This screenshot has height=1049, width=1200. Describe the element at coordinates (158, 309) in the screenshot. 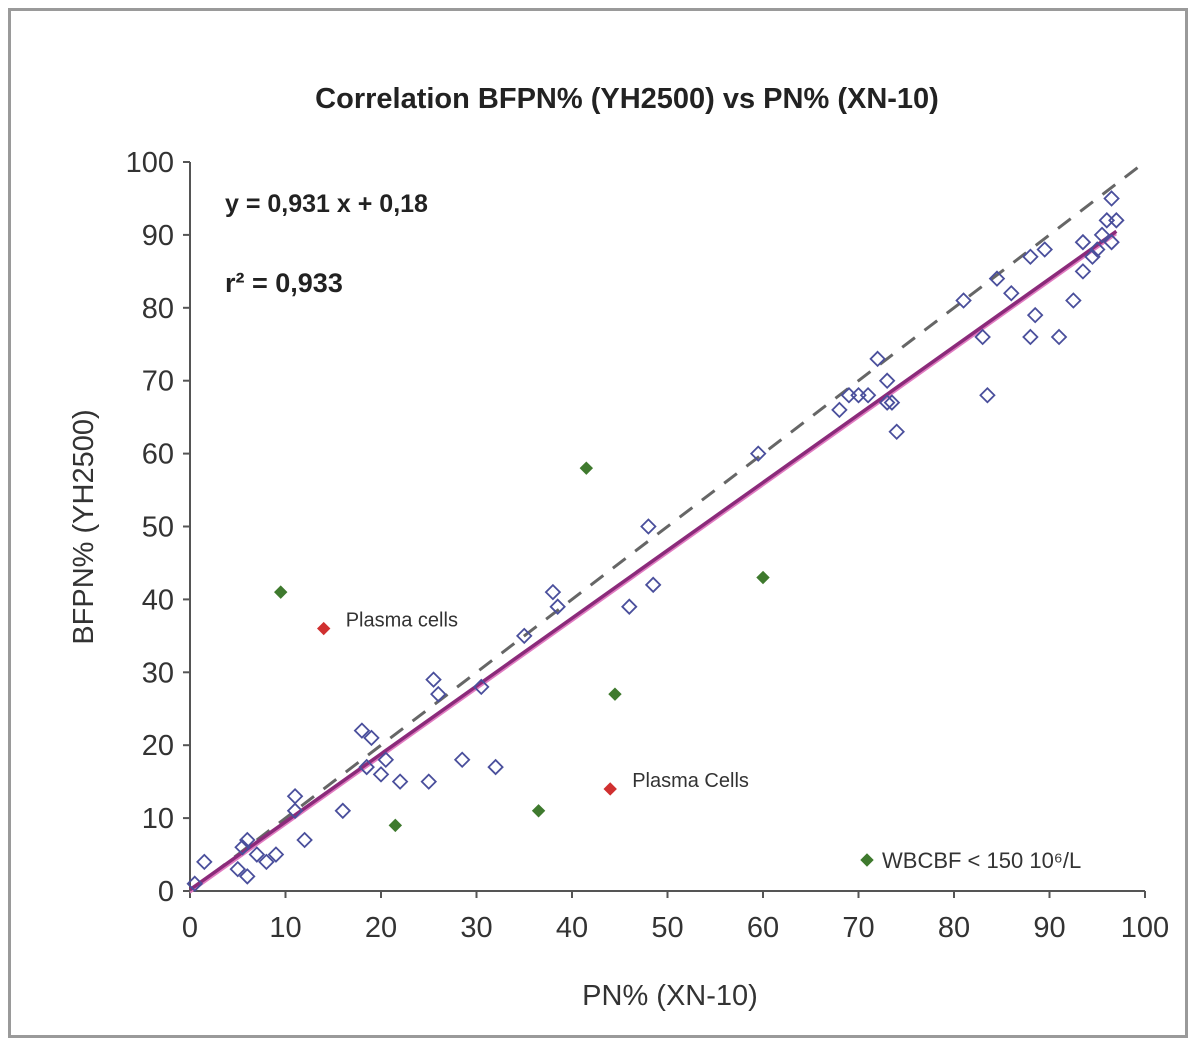

I see `y-tick-label: 80` at that location.